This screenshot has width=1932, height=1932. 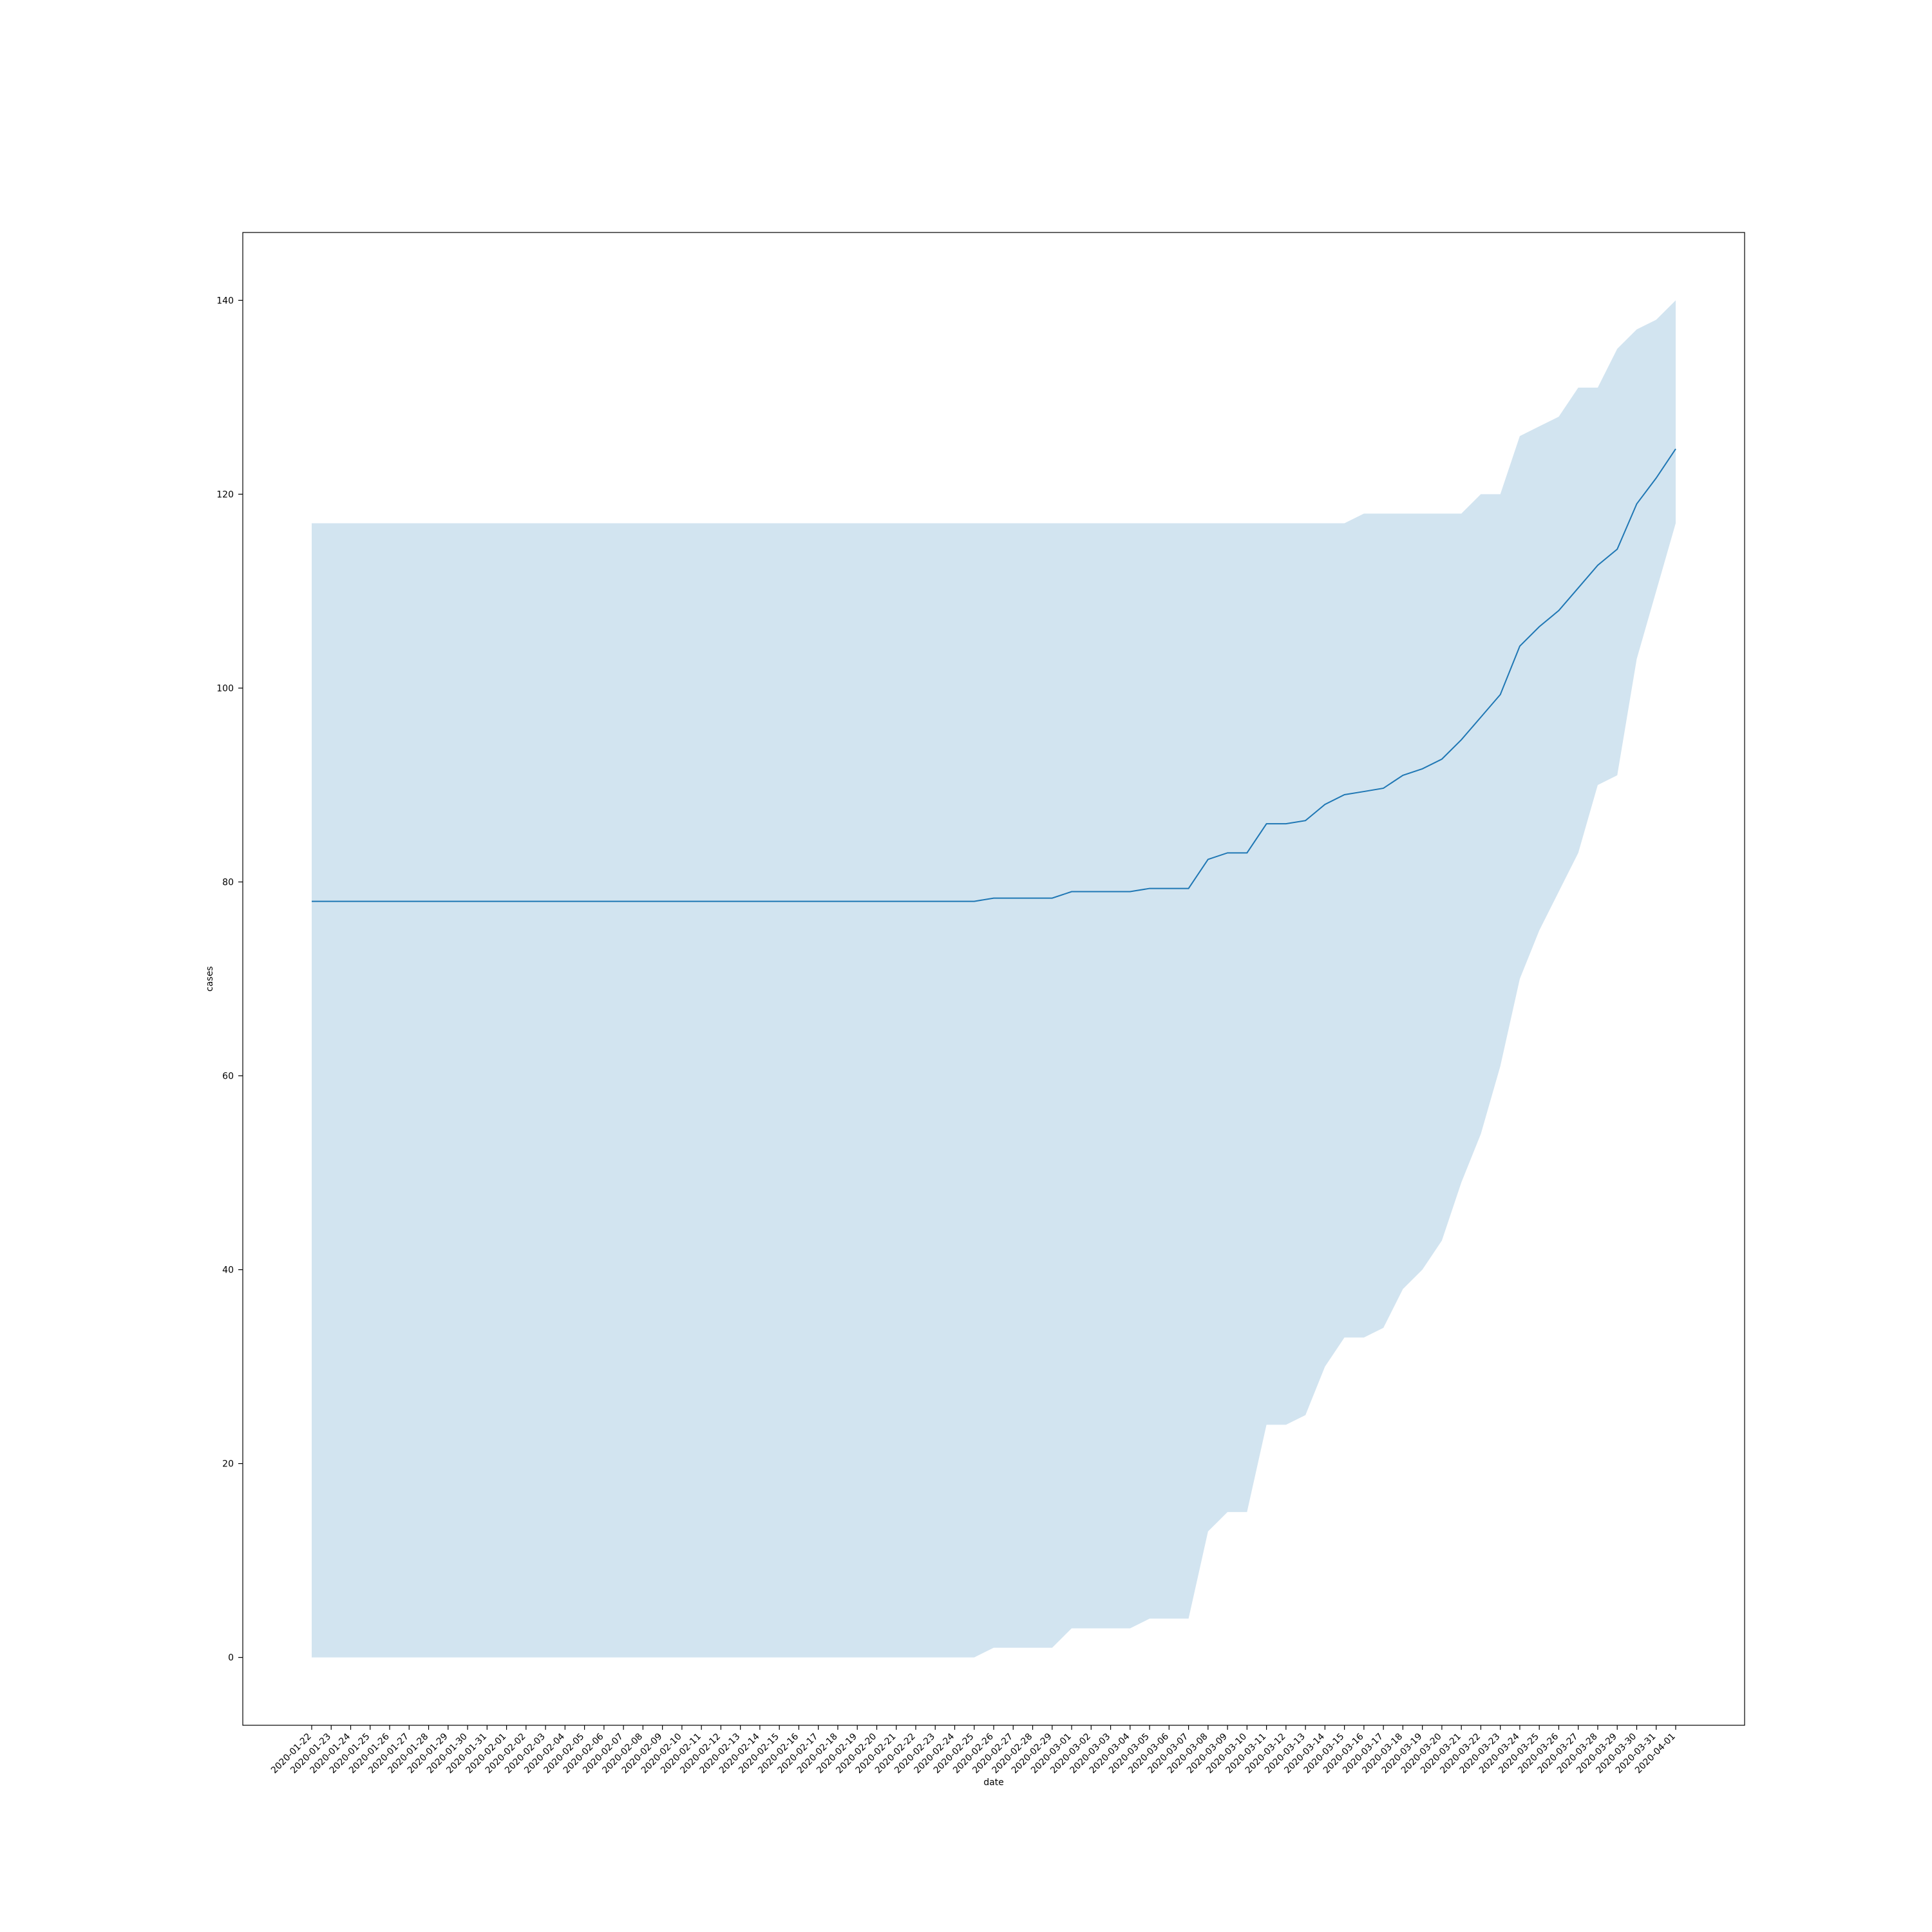 I want to click on x-axis-label: date, so click(x=994, y=1783).